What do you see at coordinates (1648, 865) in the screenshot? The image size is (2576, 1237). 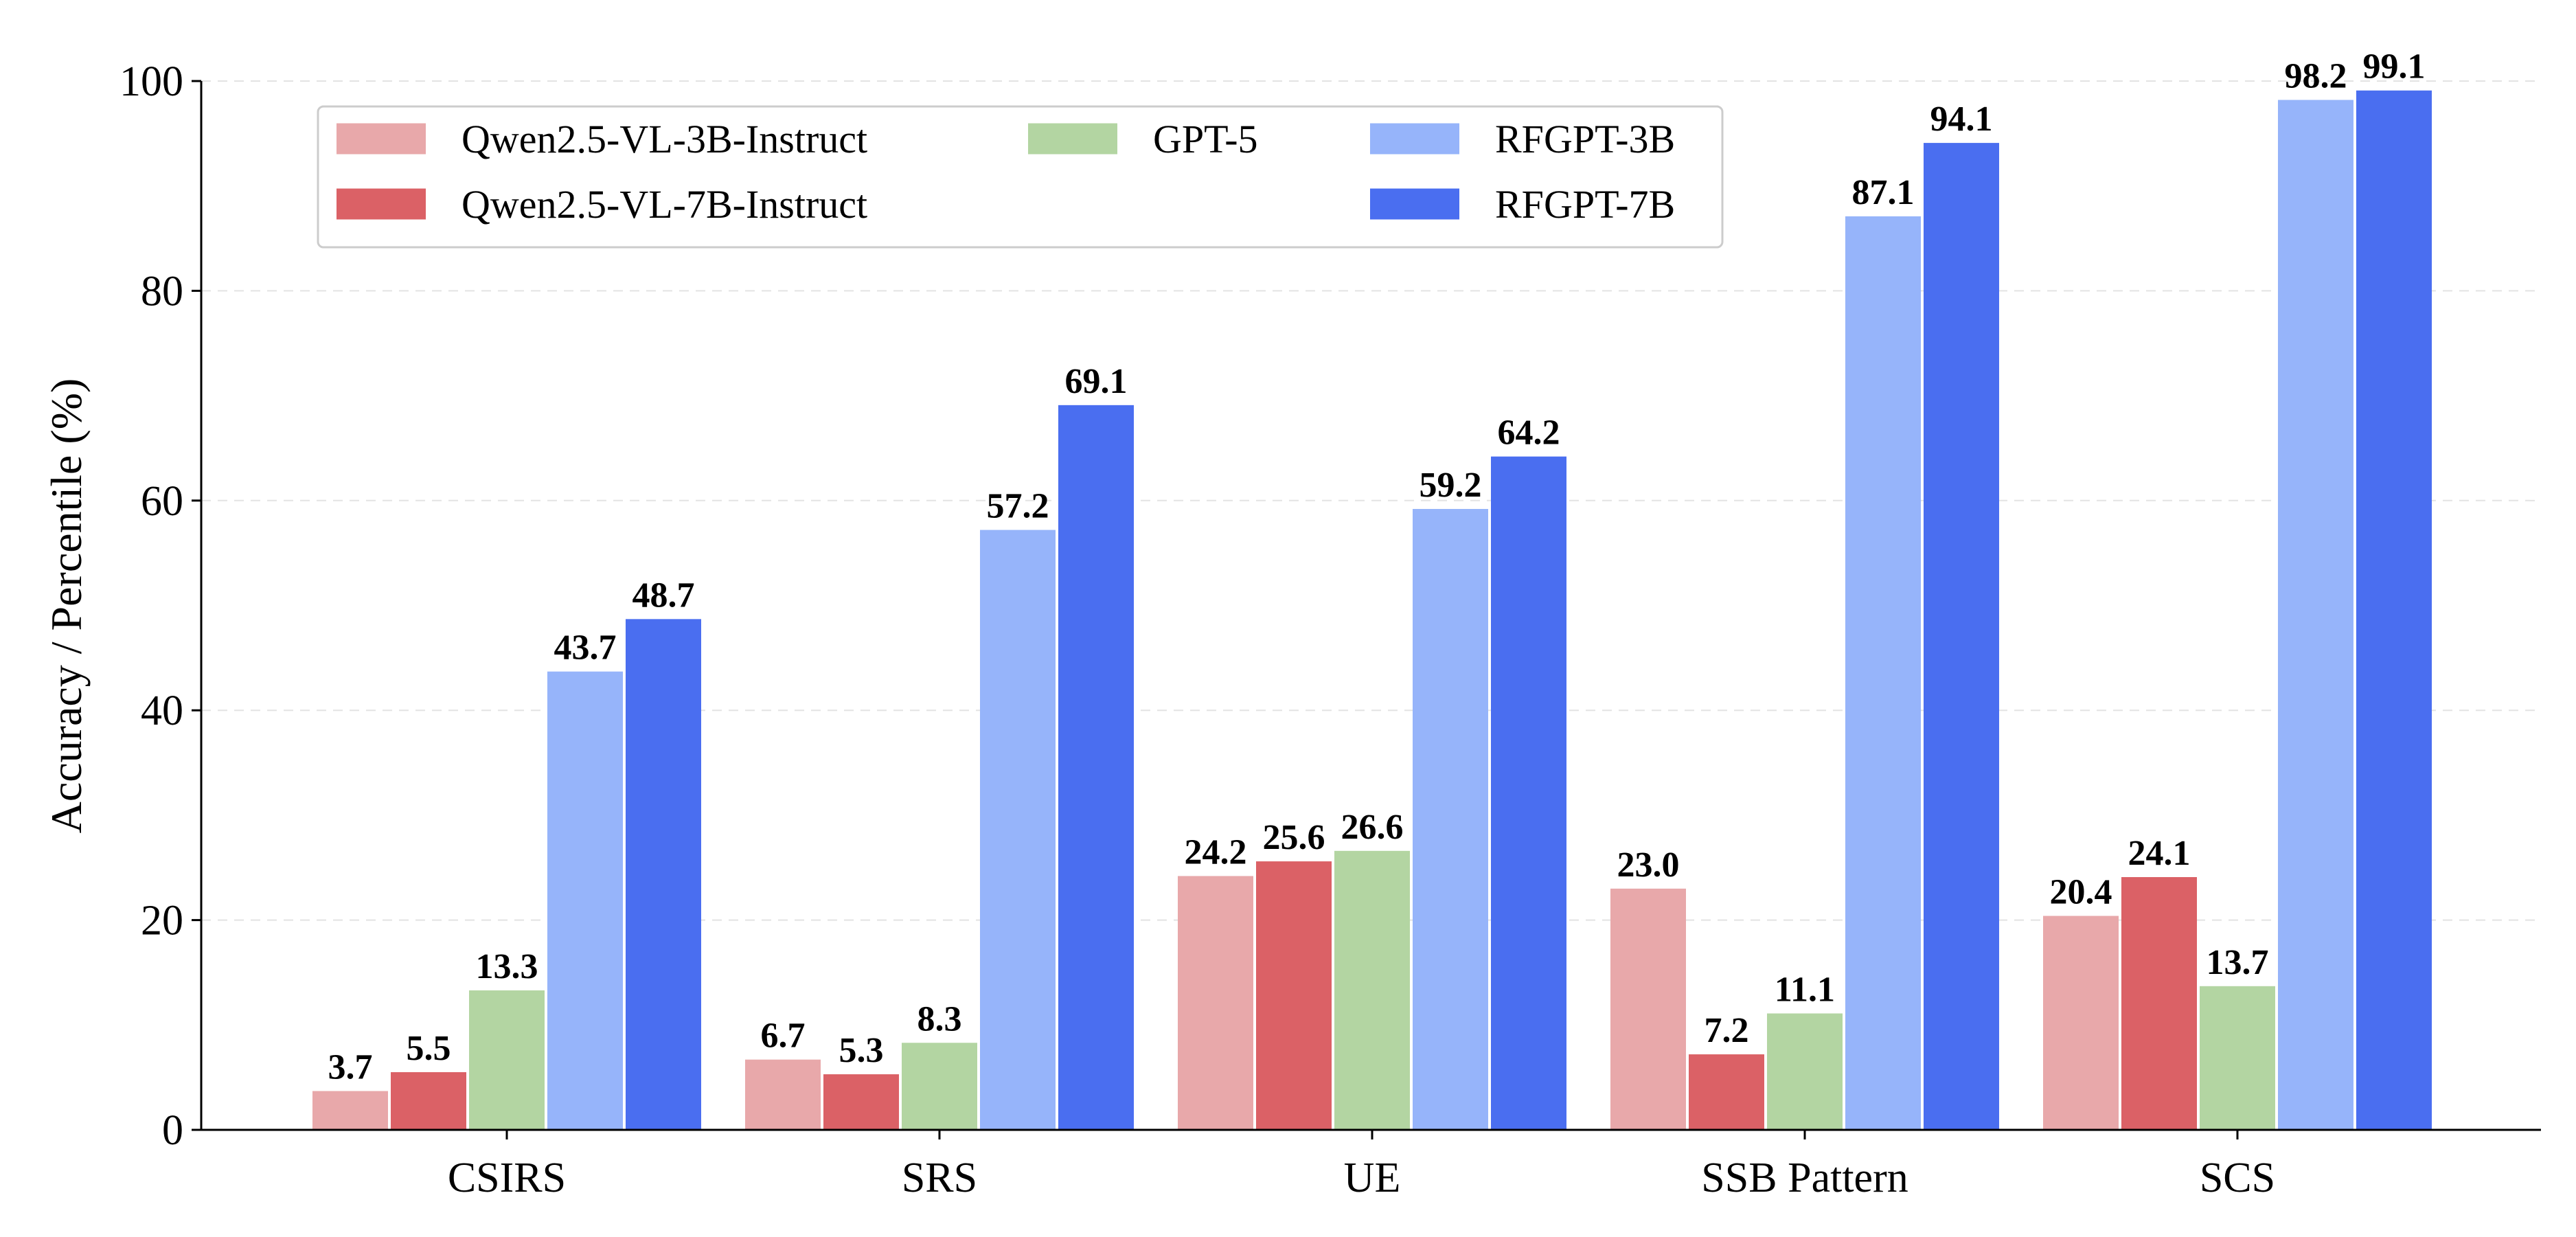 I see `data-label: 23.0` at bounding box center [1648, 865].